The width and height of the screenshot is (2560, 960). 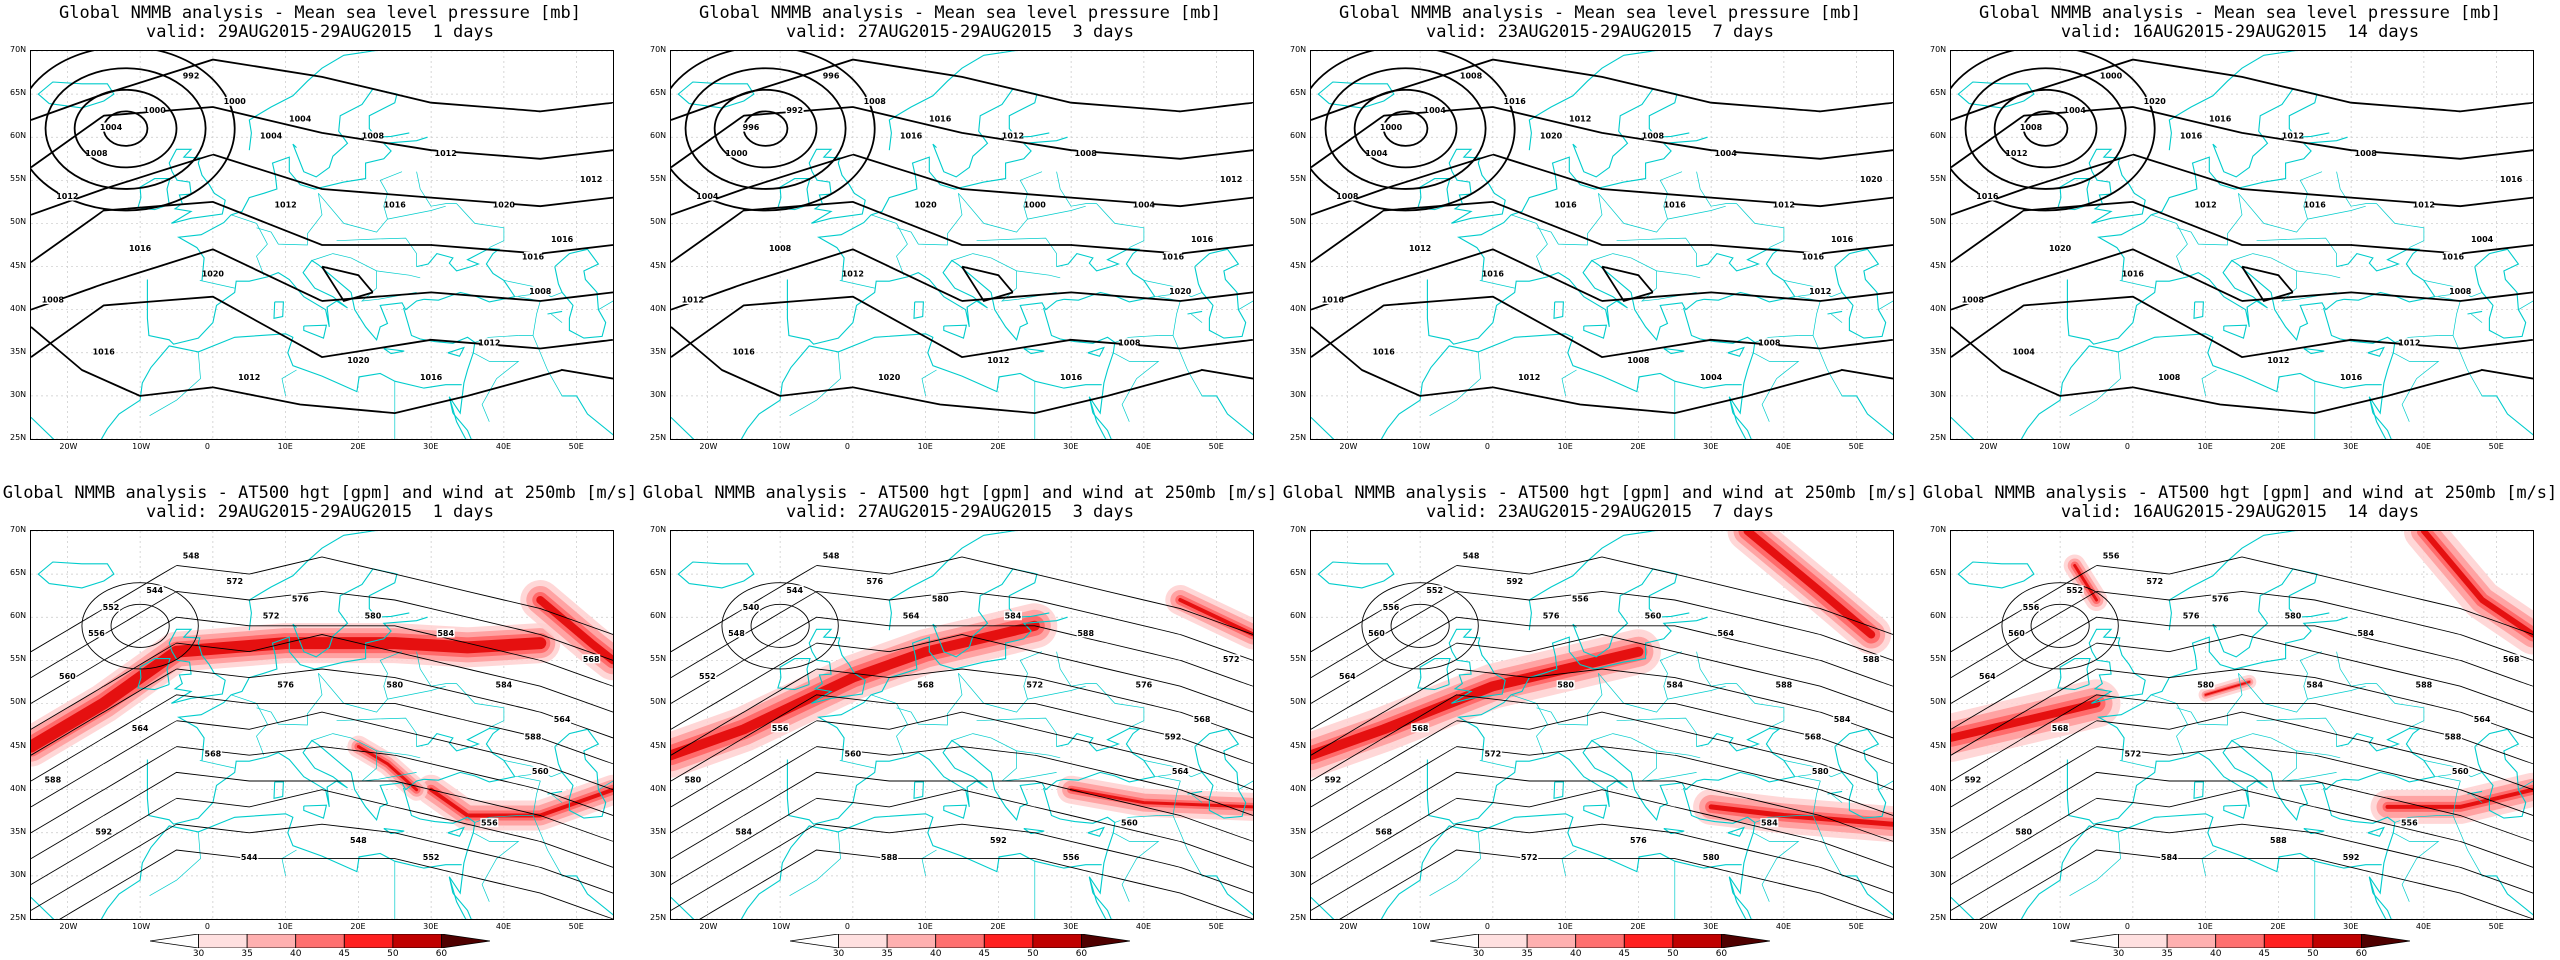 What do you see at coordinates (2061, 926) in the screenshot?
I see `longitude-tick-label: 10W` at bounding box center [2061, 926].